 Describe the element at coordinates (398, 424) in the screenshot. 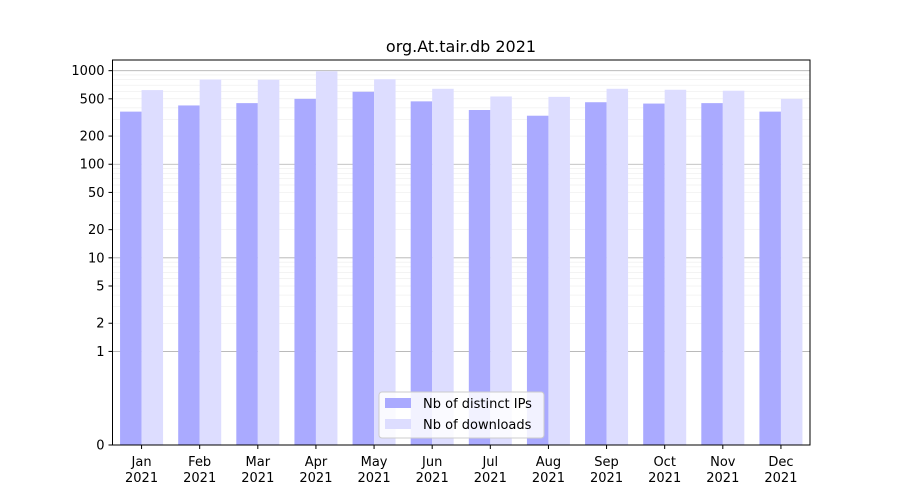

I see `legend-swatch-downloads` at that location.